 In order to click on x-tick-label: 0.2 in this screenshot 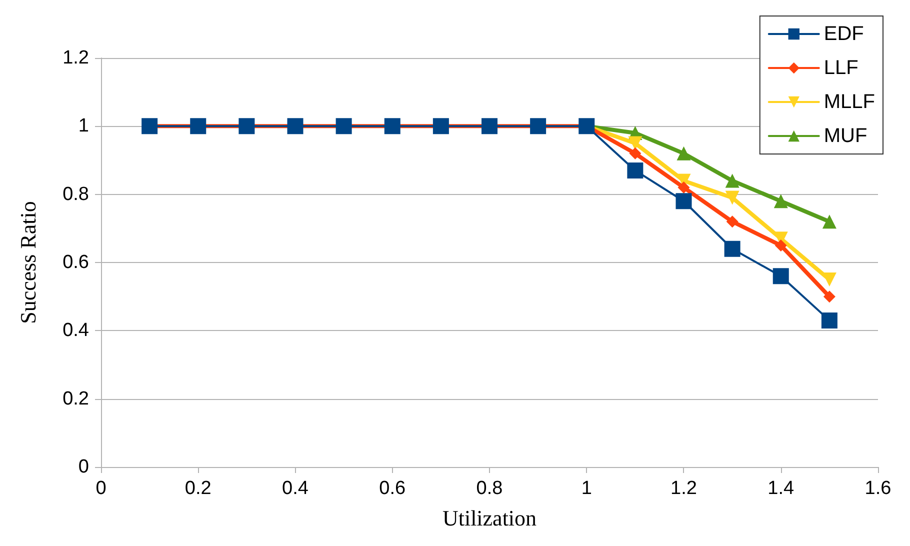, I will do `click(198, 488)`.